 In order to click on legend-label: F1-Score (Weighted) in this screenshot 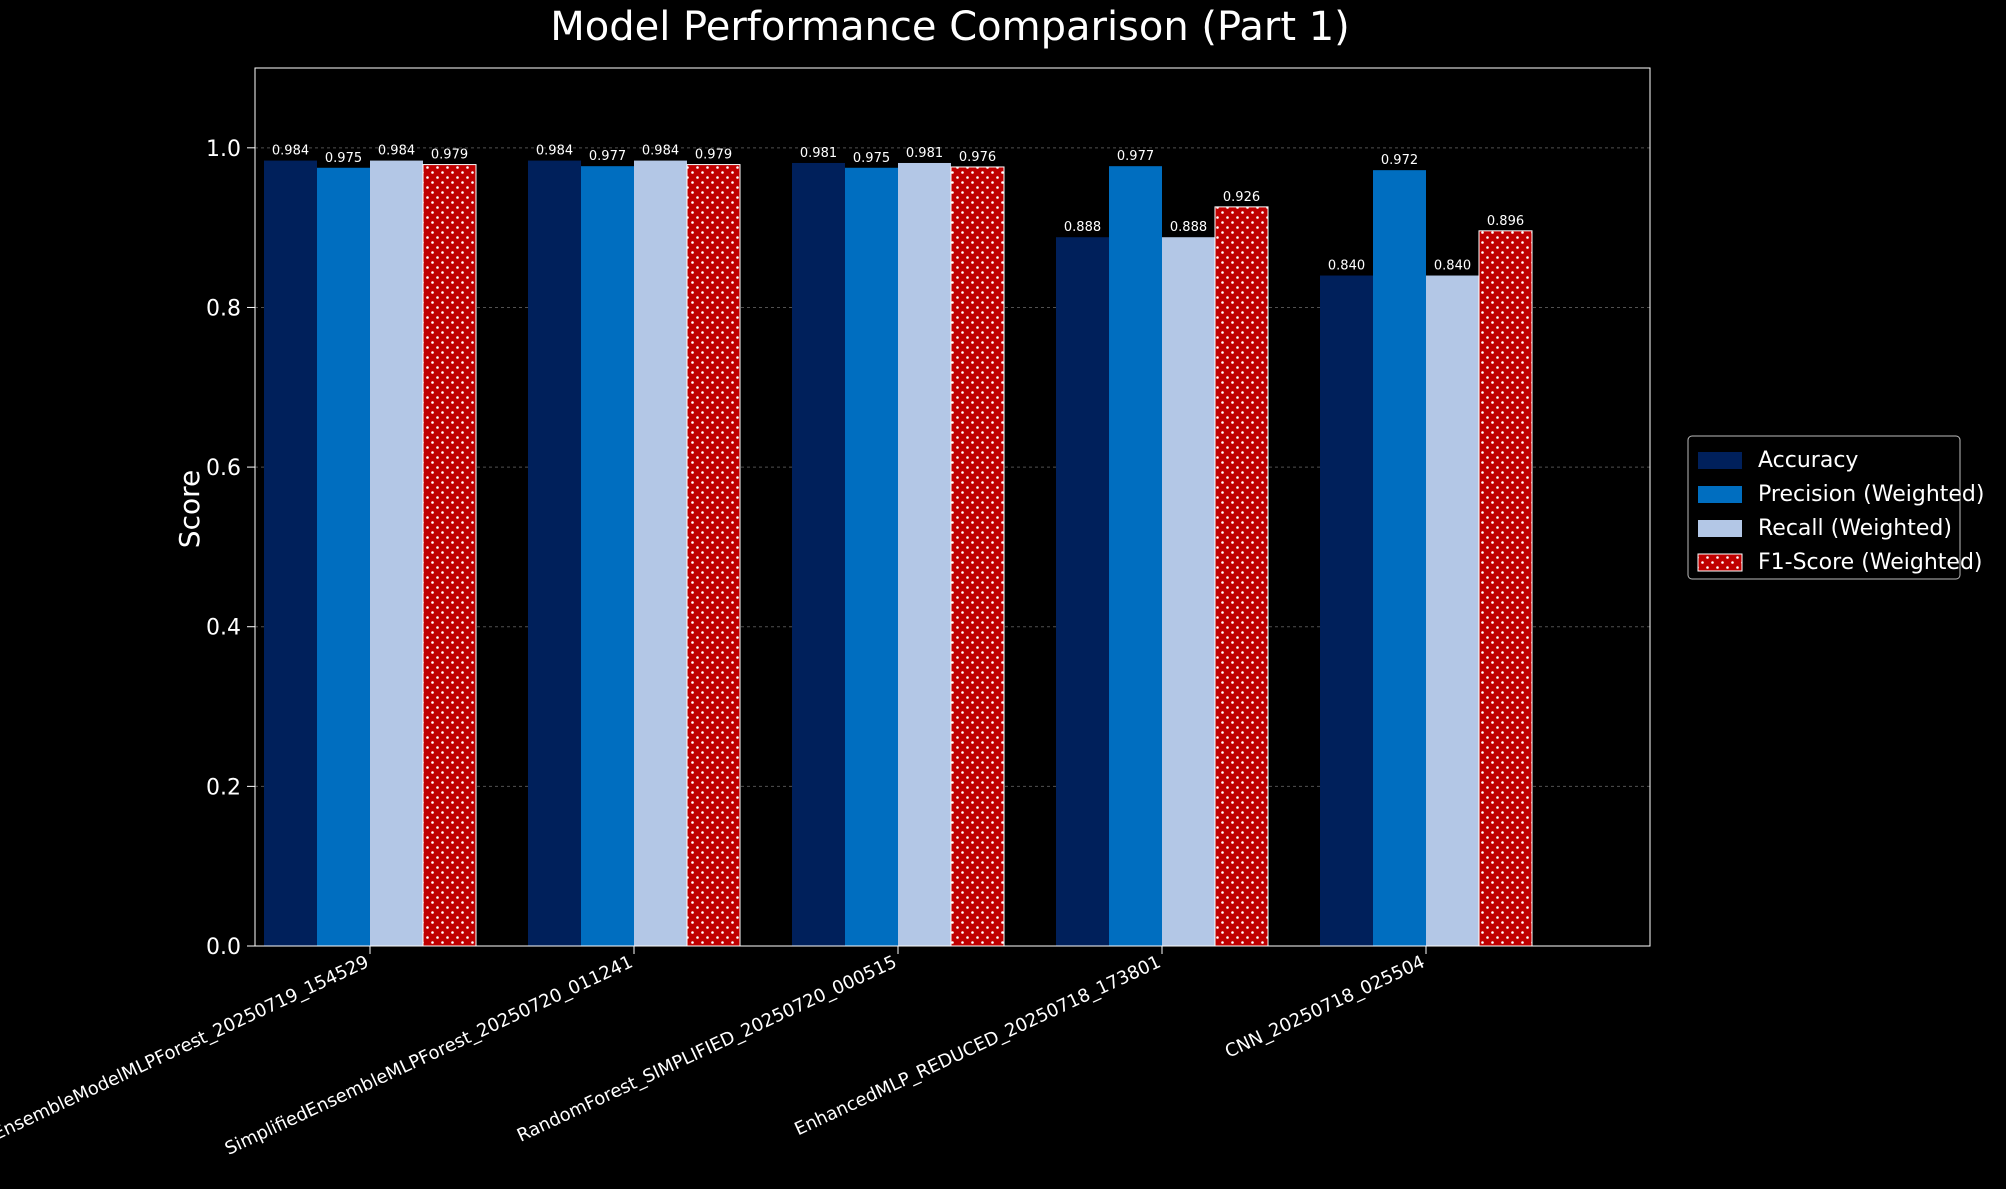, I will do `click(1870, 562)`.